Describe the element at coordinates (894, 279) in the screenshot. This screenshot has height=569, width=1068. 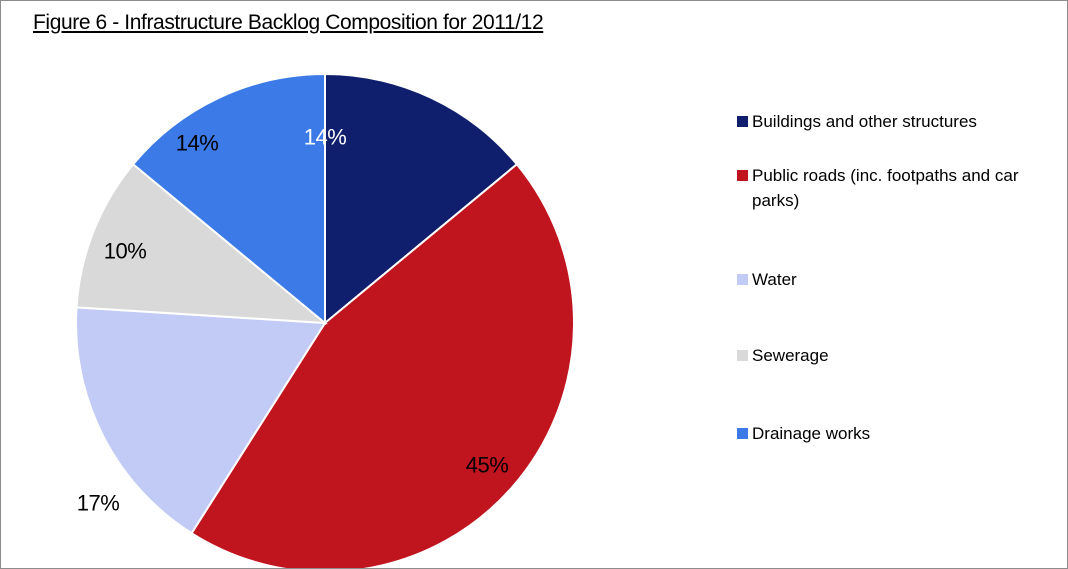
I see `legend-item-water: Water` at that location.